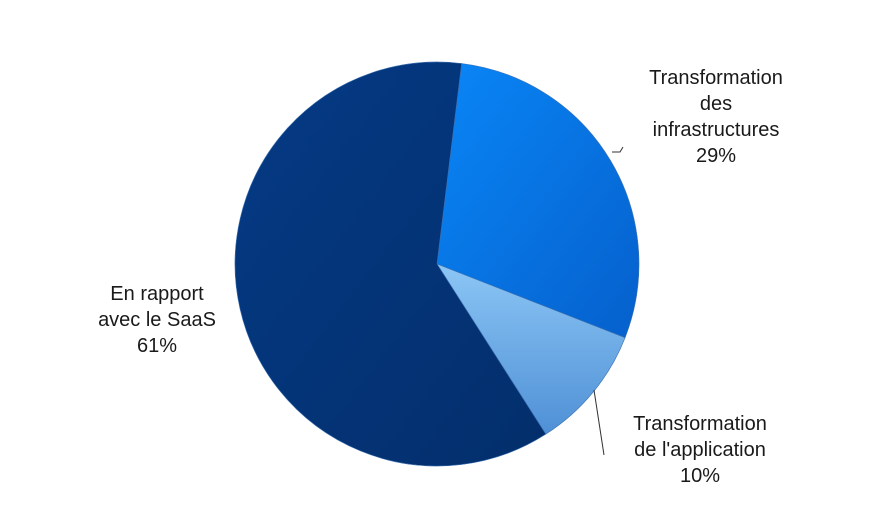 The image size is (876, 531). I want to click on slice-value-label: 29%, so click(716, 156).